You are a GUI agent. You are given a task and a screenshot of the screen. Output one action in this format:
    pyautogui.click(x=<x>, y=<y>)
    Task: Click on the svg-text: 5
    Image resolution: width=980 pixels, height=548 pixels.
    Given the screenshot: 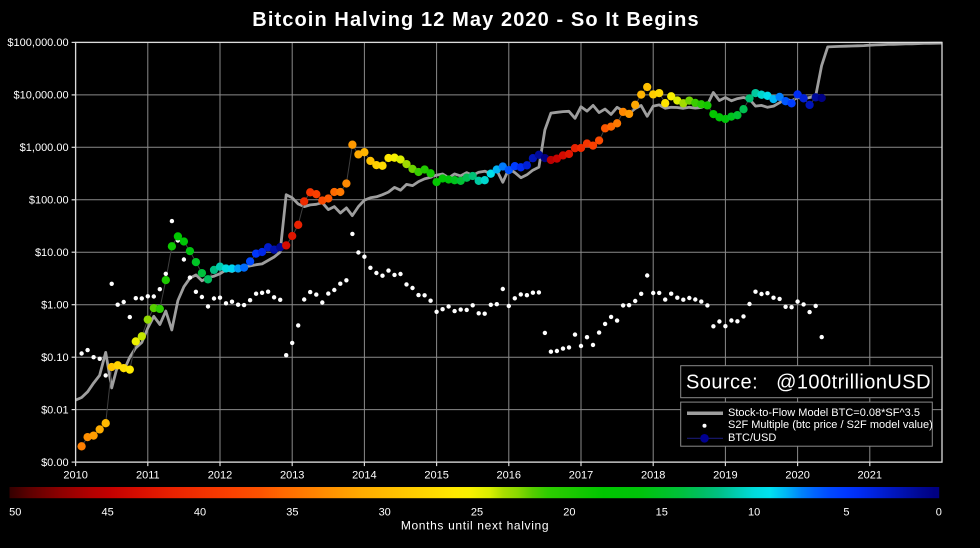 What is the action you would take?
    pyautogui.click(x=846, y=513)
    